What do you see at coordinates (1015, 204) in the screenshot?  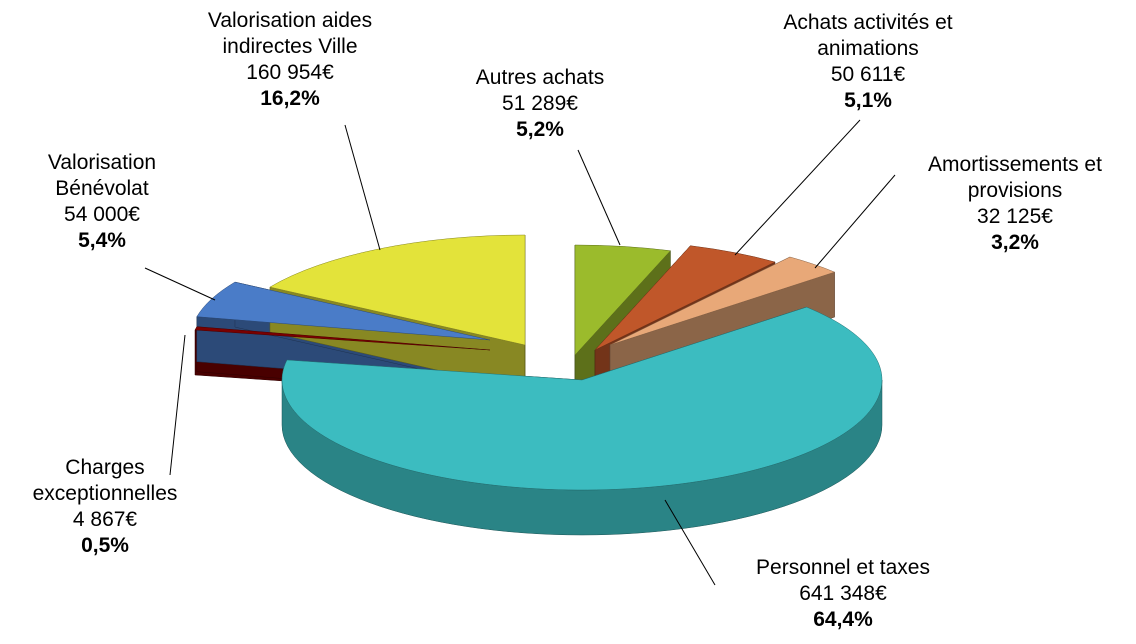 I see `slice-label: Amortissements et provisions 32 125€ 3,2%` at bounding box center [1015, 204].